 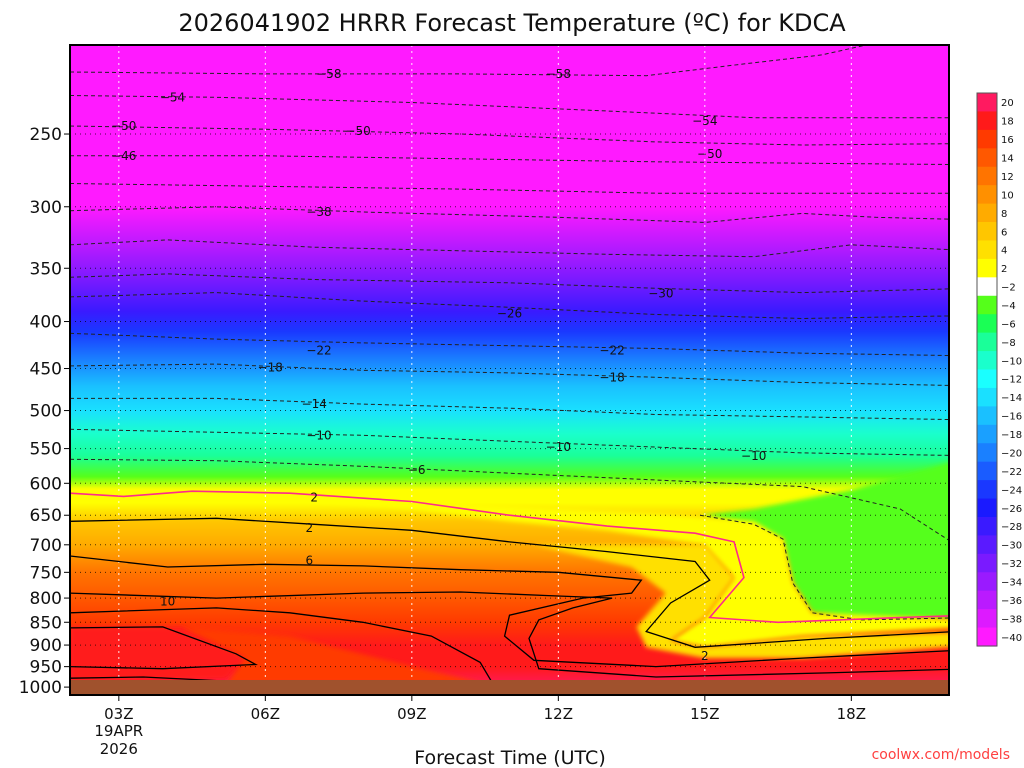 What do you see at coordinates (1007, 159) in the screenshot?
I see `colorbar-label: 14` at bounding box center [1007, 159].